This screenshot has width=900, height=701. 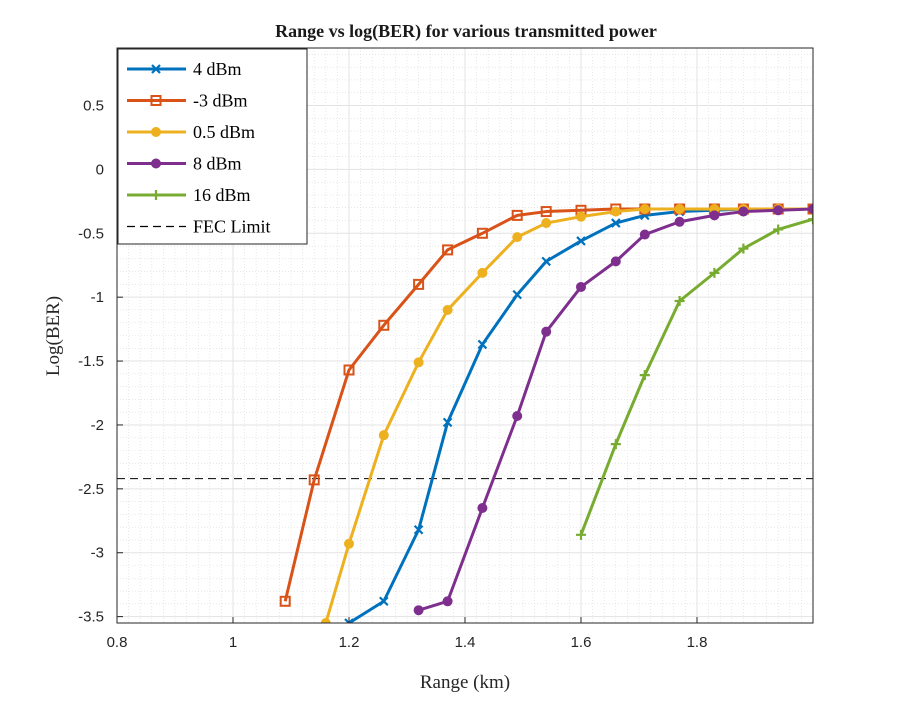 What do you see at coordinates (91, 233) in the screenshot?
I see `y-tick-label: -0.5` at bounding box center [91, 233].